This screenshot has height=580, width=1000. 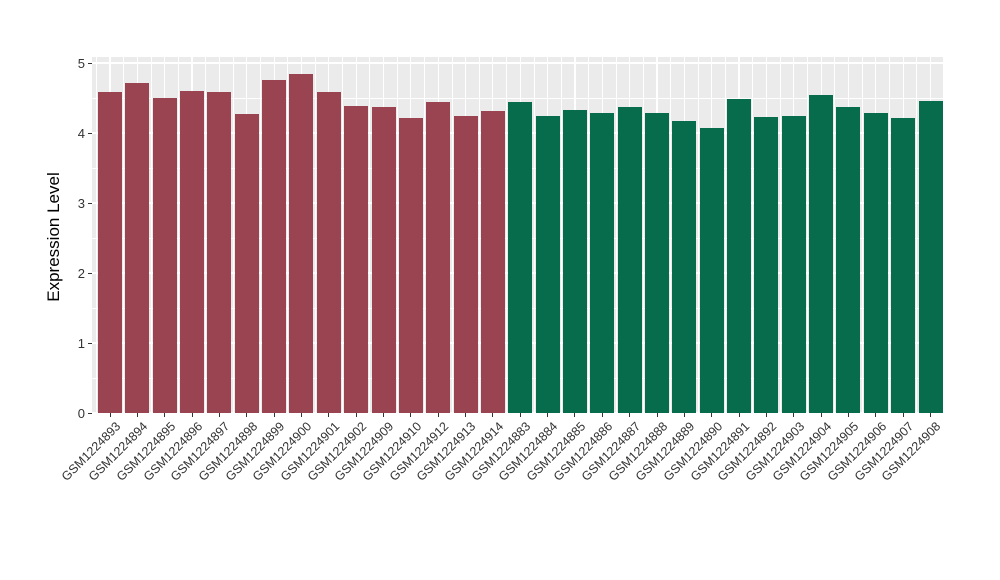 I want to click on x-tick-label: GSM1224910, so click(x=392, y=451).